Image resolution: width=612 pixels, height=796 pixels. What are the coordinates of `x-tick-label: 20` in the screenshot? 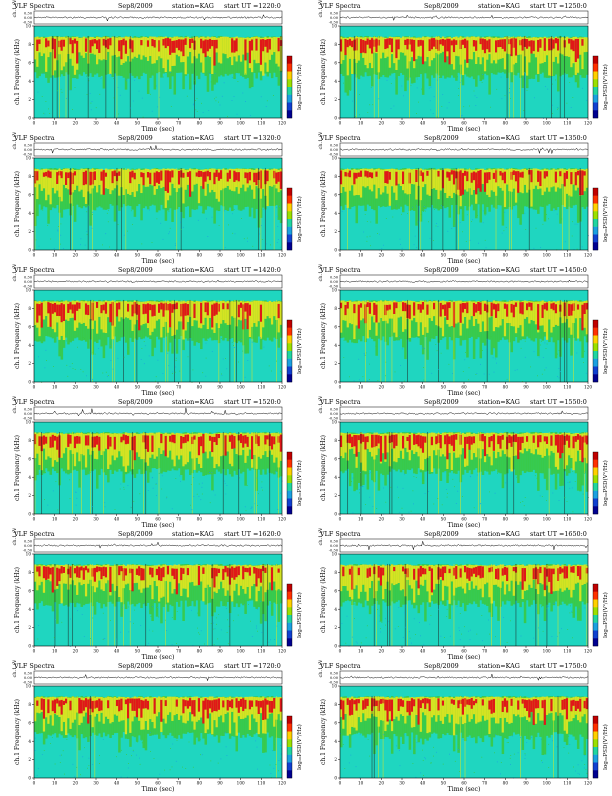 It's located at (76, 651).